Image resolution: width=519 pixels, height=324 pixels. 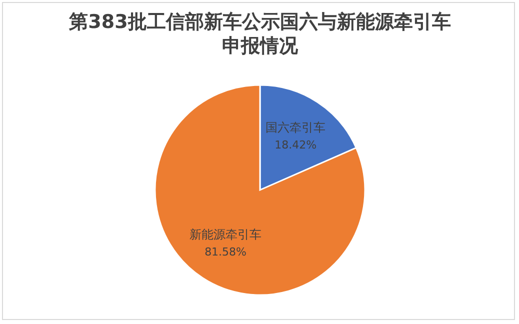 What do you see at coordinates (296, 127) in the screenshot?
I see `slice-label: 国六牵引车` at bounding box center [296, 127].